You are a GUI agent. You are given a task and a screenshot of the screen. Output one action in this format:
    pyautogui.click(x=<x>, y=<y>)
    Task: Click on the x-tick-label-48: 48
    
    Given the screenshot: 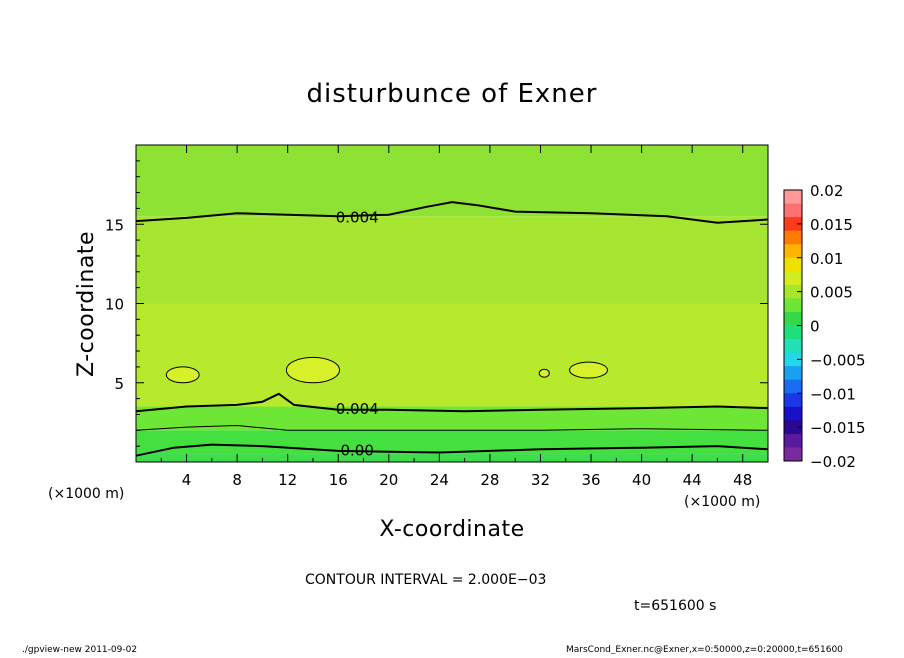 What is the action you would take?
    pyautogui.click(x=742, y=480)
    